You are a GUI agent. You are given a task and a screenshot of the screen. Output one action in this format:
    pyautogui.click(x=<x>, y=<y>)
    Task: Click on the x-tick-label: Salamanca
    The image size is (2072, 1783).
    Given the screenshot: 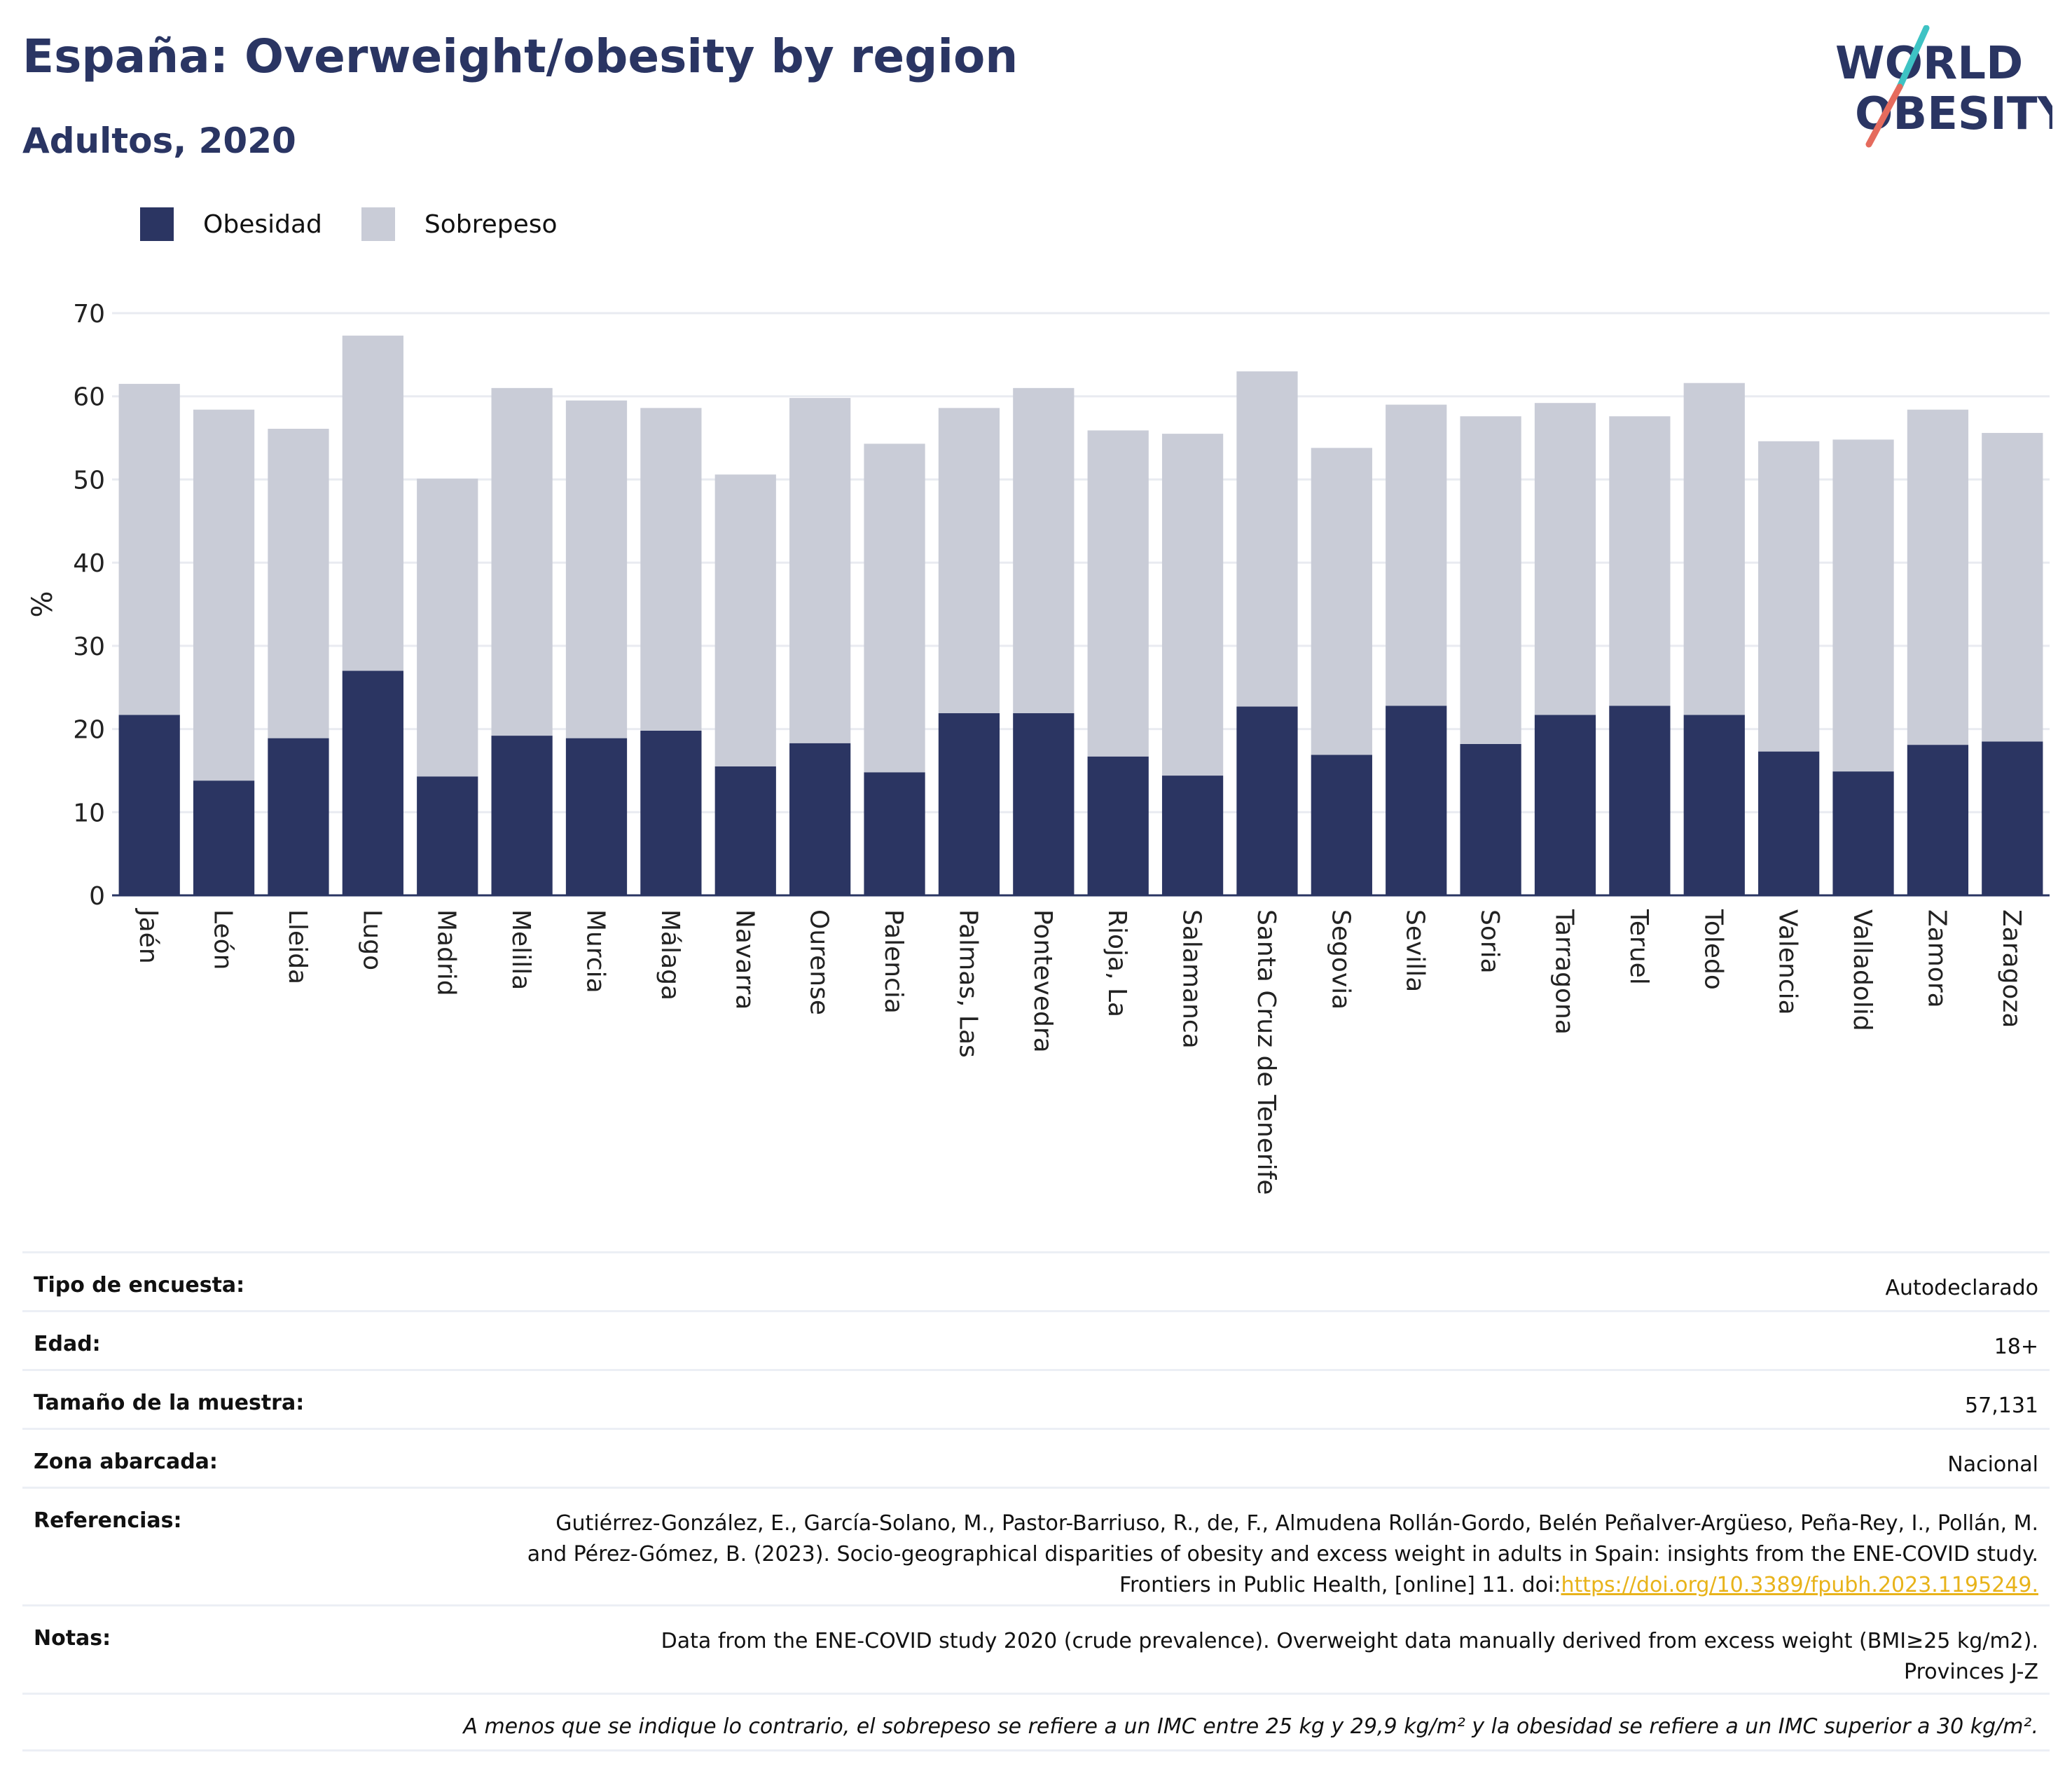 What is the action you would take?
    pyautogui.click(x=1192, y=979)
    